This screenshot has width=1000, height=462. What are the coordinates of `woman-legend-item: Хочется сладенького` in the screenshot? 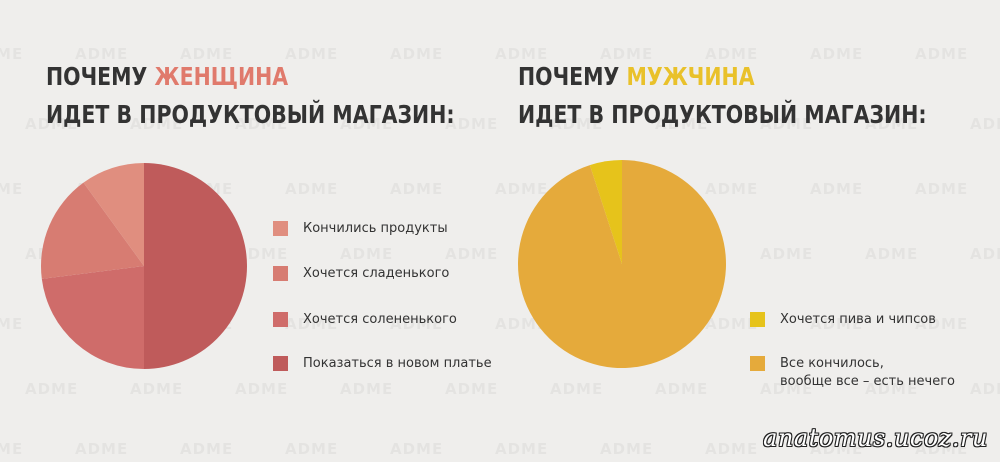 It's located at (361, 274).